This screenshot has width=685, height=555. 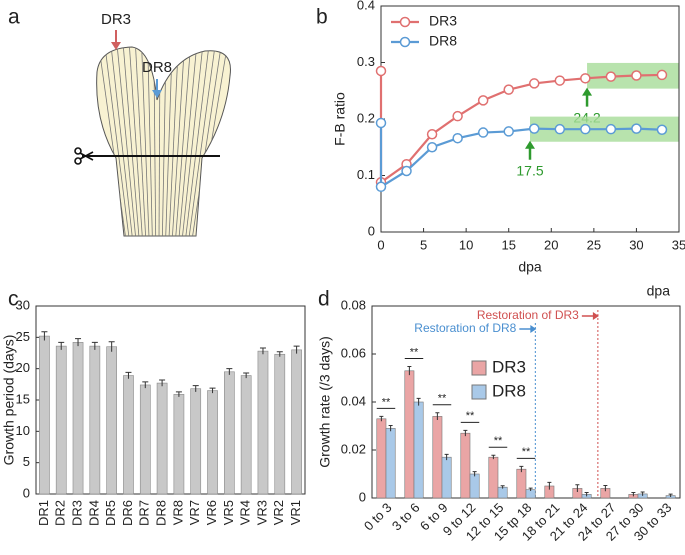 I want to click on x-tick-label: VR3, so click(x=261, y=512).